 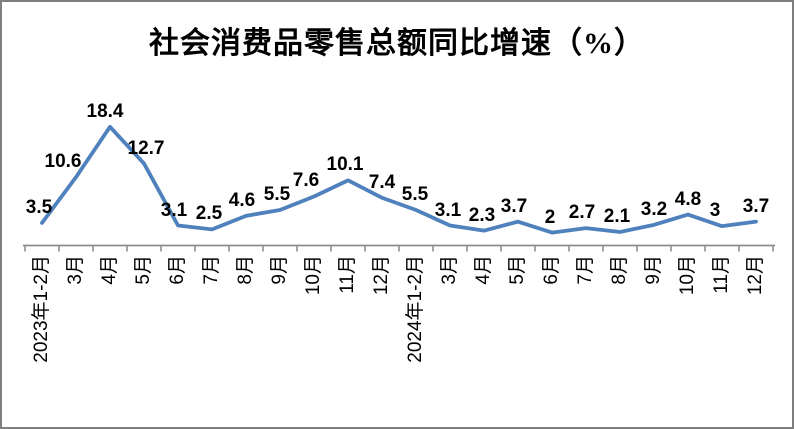 I want to click on data-label: 10.6, so click(x=63, y=162).